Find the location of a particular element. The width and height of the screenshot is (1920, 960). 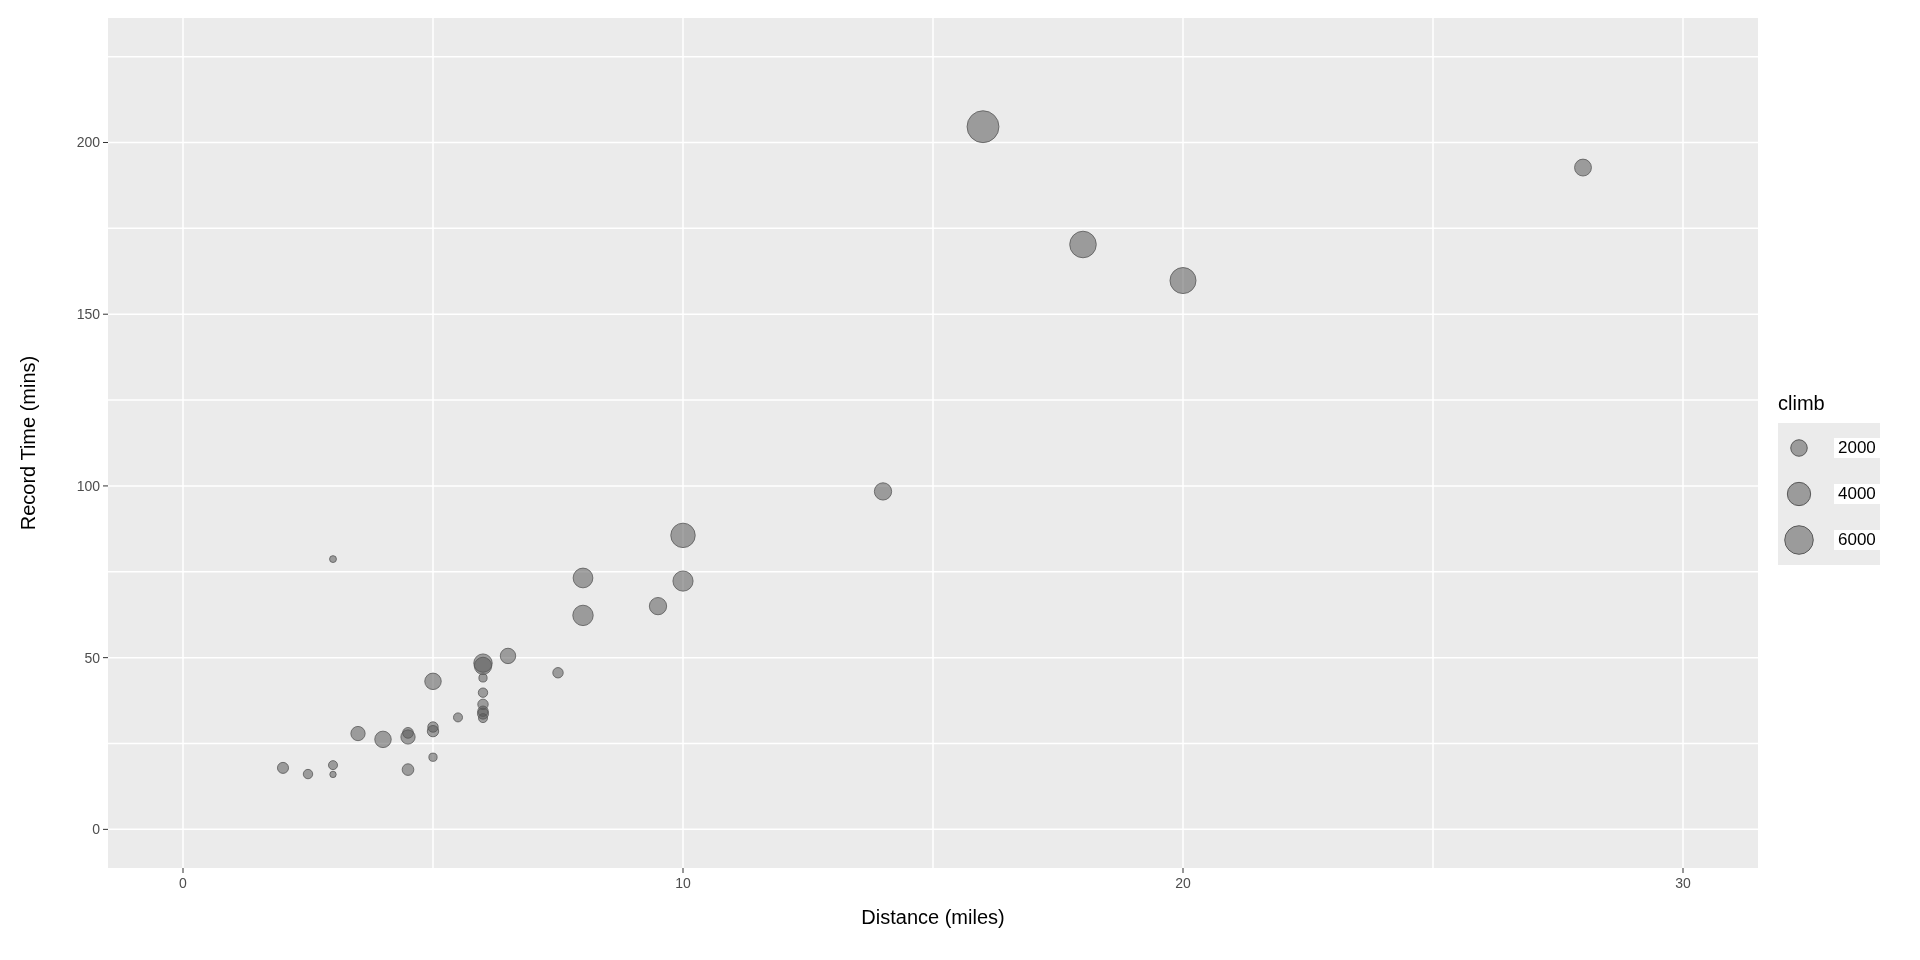

y-tick-label: 0 is located at coordinates (96, 829).